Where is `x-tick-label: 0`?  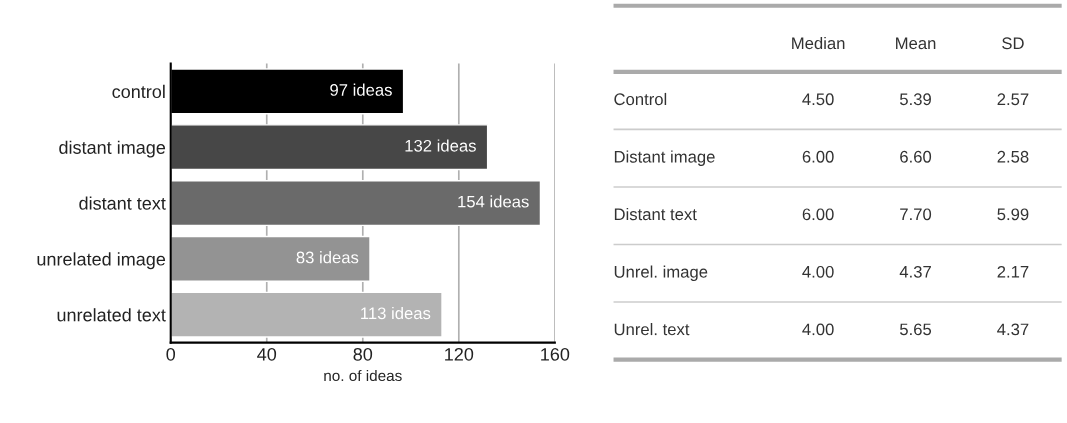 x-tick-label: 0 is located at coordinates (171, 354).